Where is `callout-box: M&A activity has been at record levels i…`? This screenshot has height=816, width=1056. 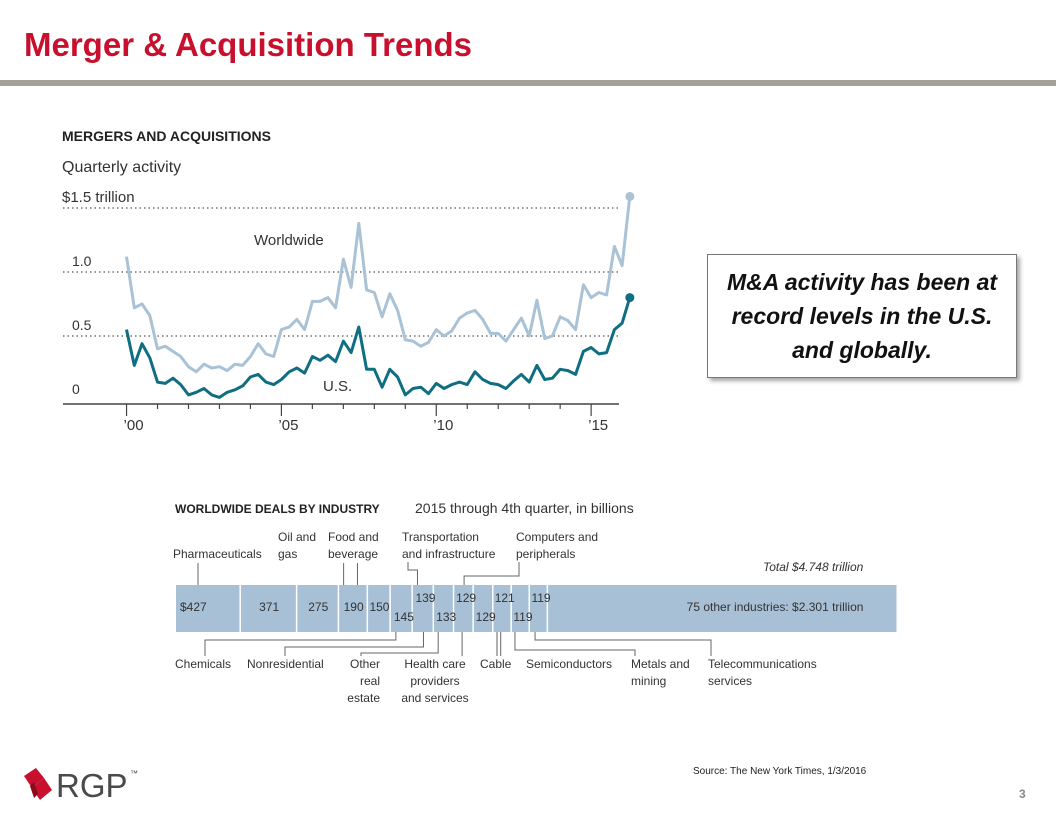 callout-box: M&A activity has been at record levels i… is located at coordinates (862, 316).